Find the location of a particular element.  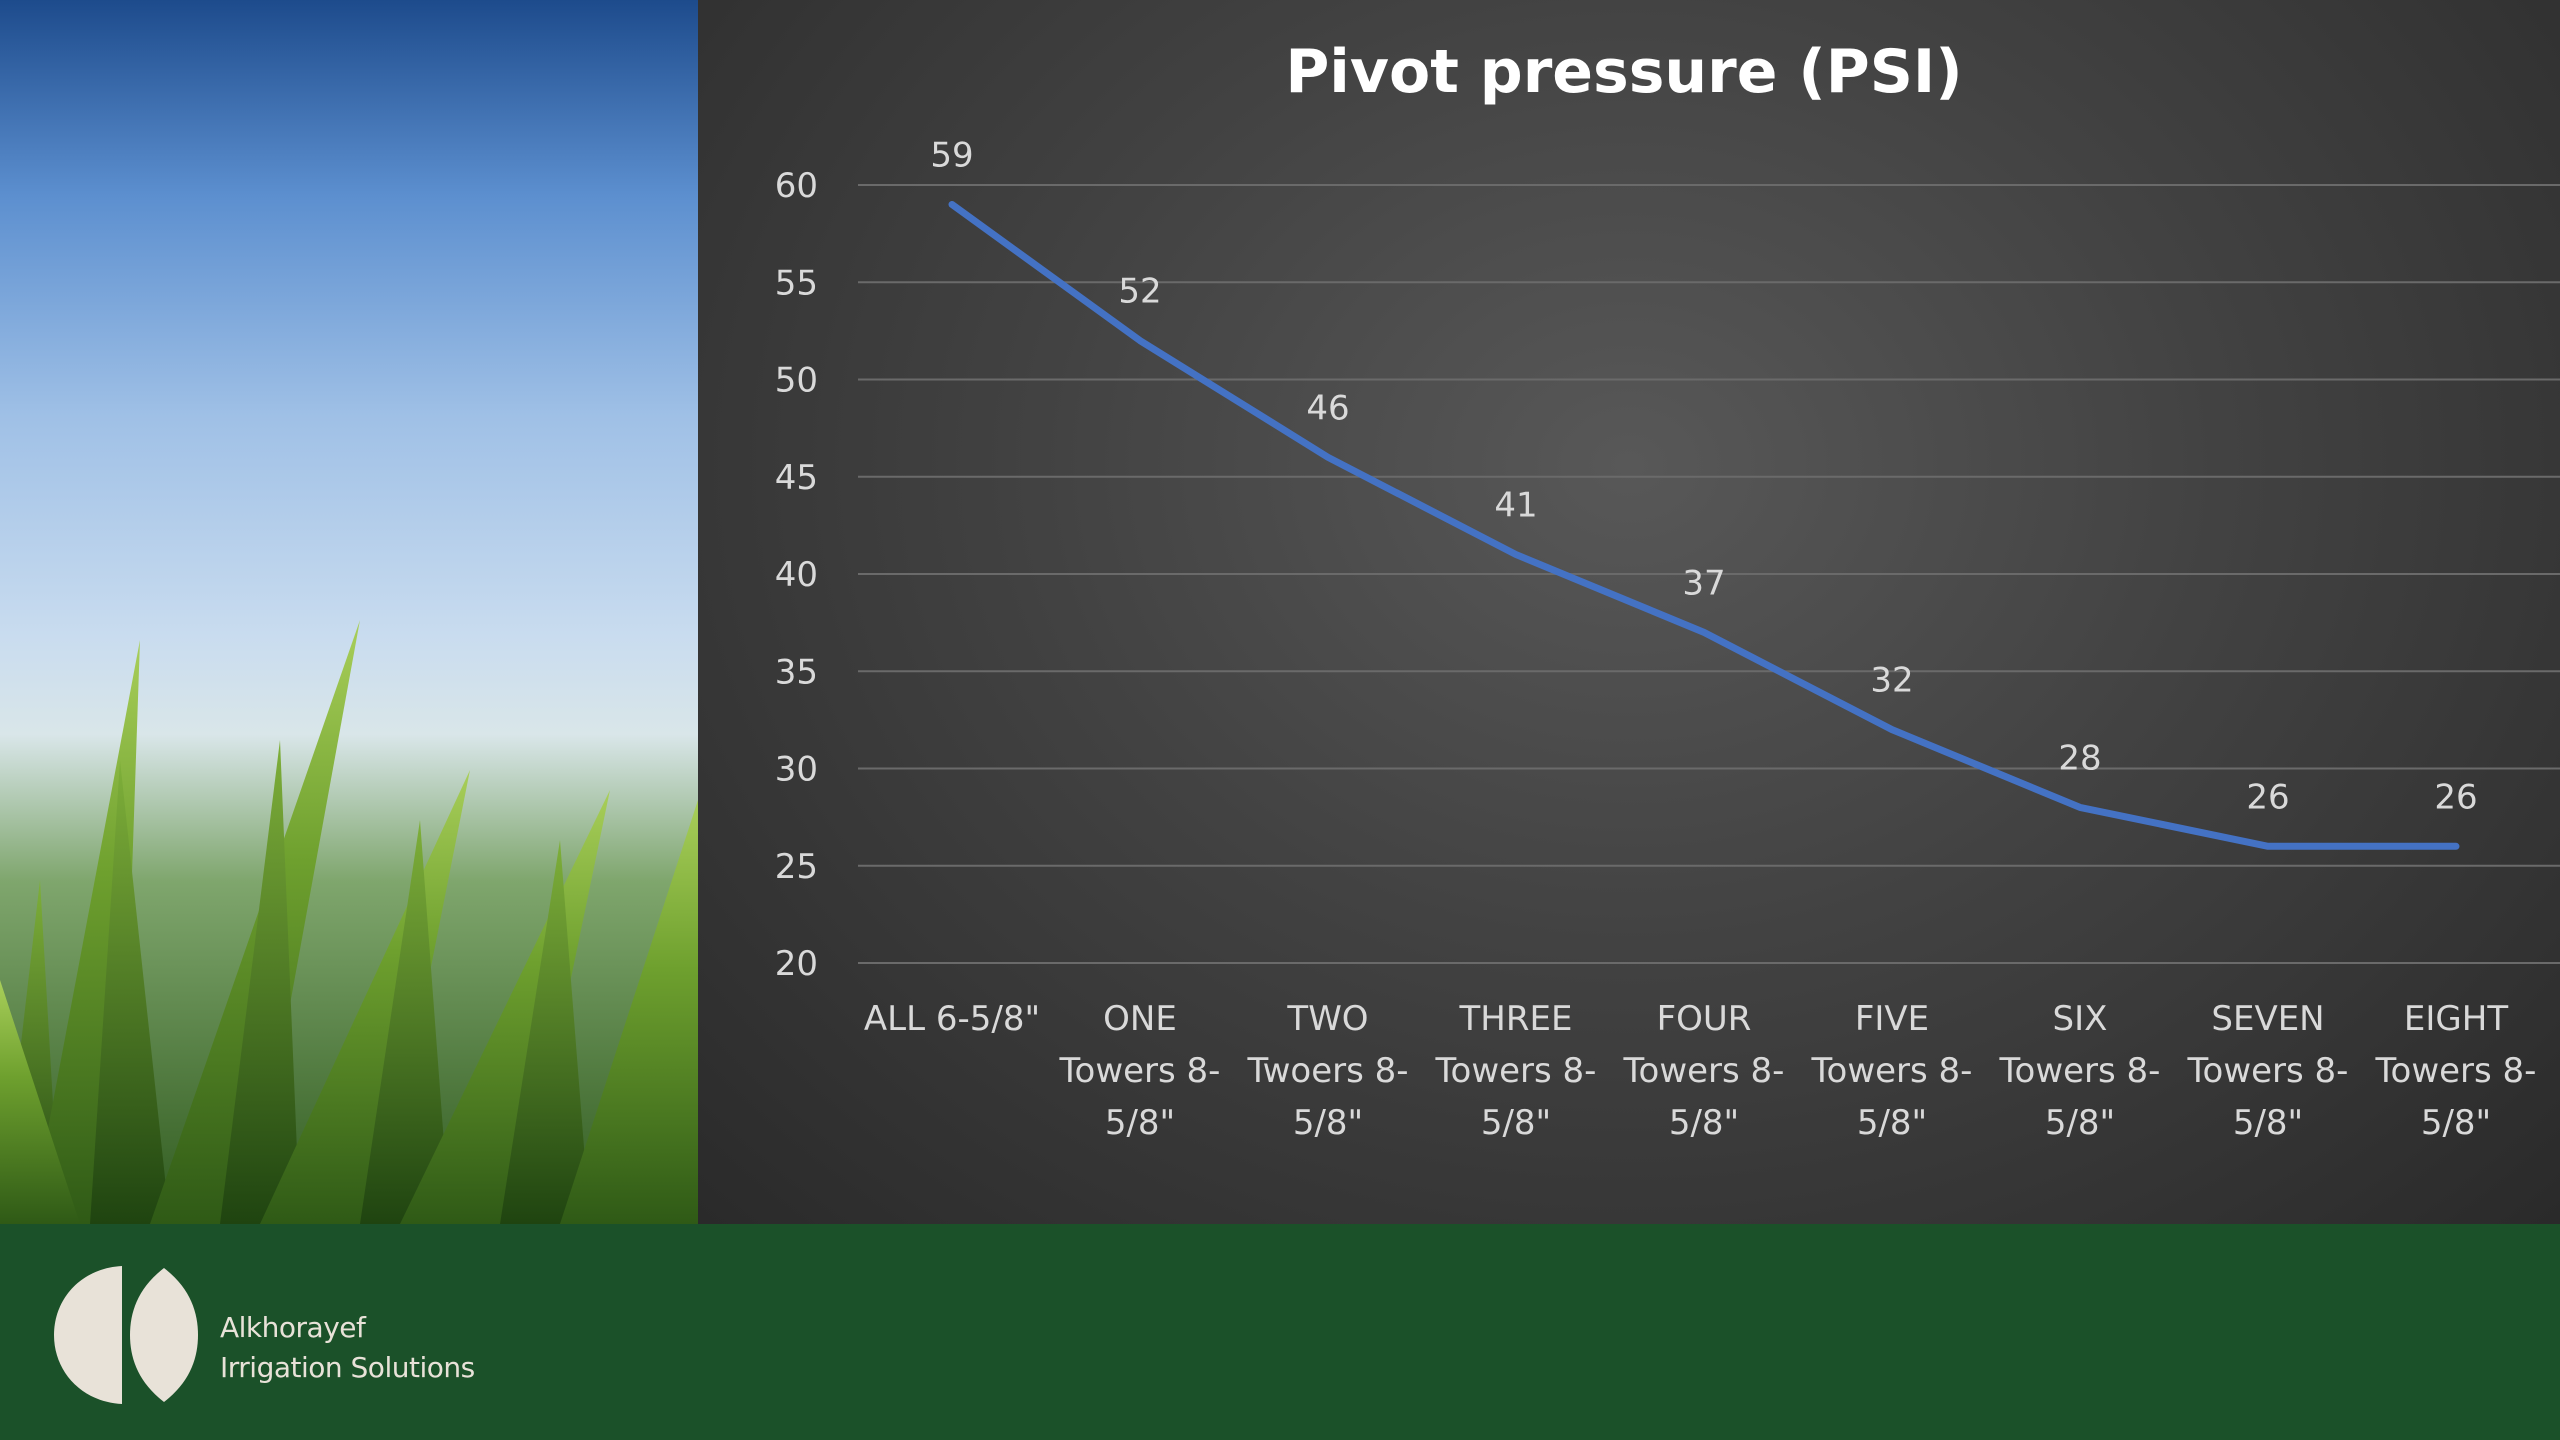

x-tick-label-line: ONE is located at coordinates (1140, 1019).